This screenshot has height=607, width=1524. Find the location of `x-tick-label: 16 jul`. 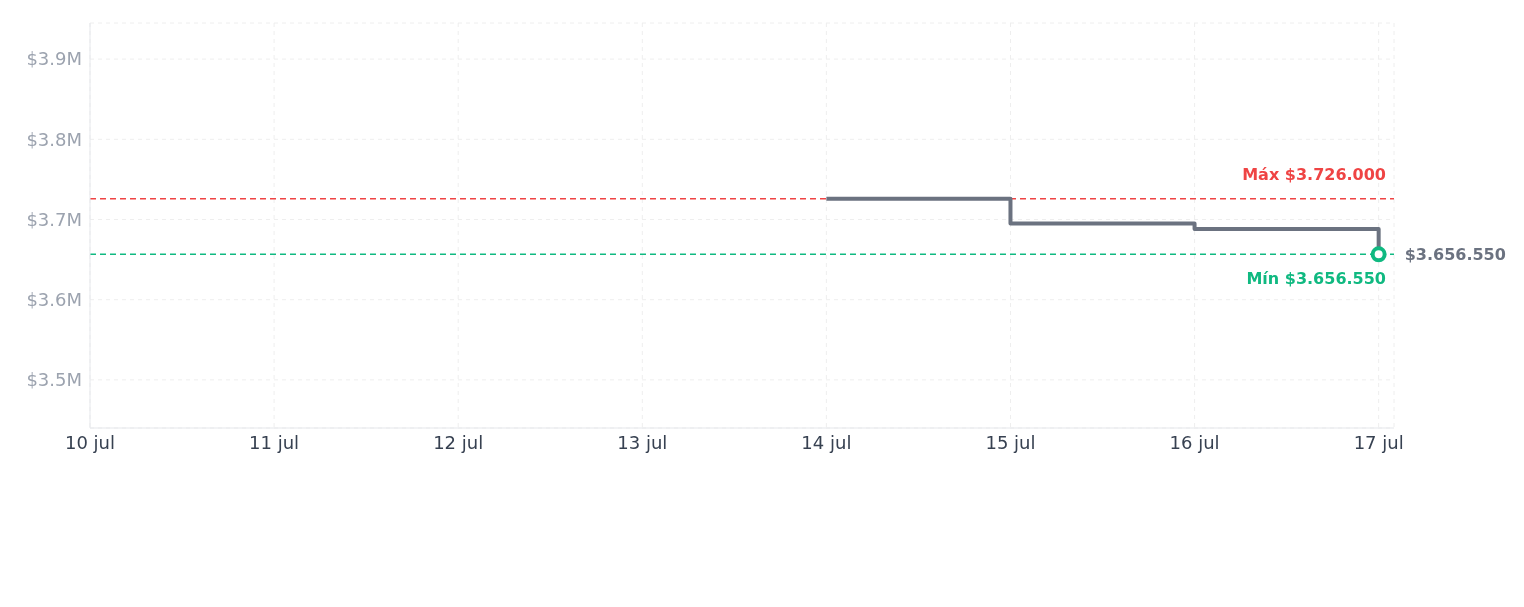

x-tick-label: 16 jul is located at coordinates (1194, 442).